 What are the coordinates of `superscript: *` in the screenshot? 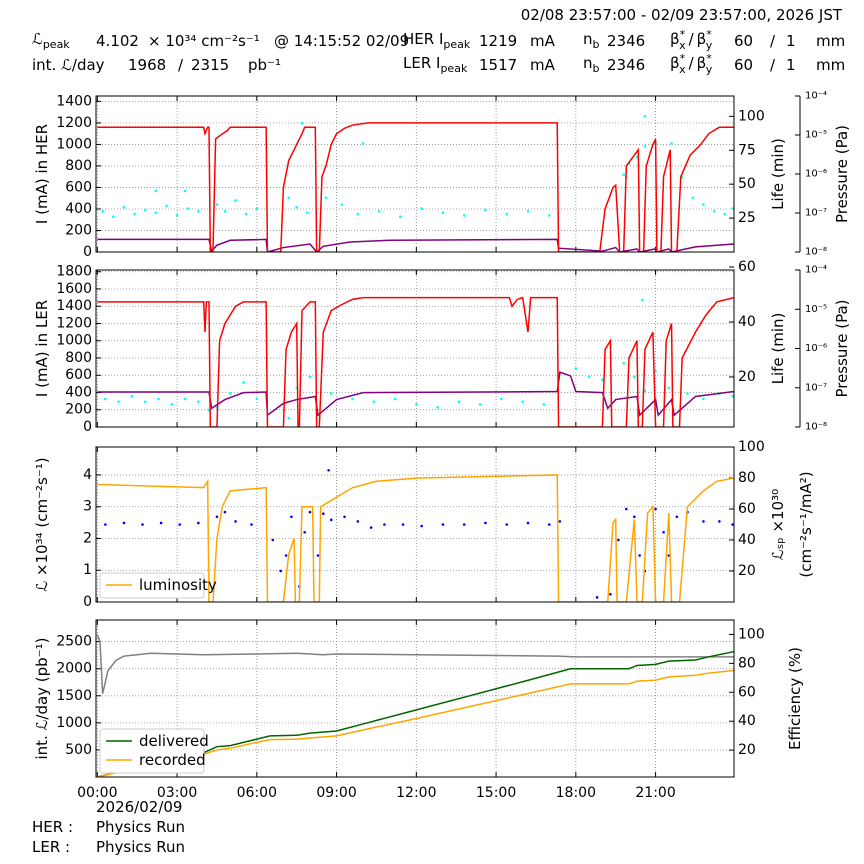 It's located at (683, 58).